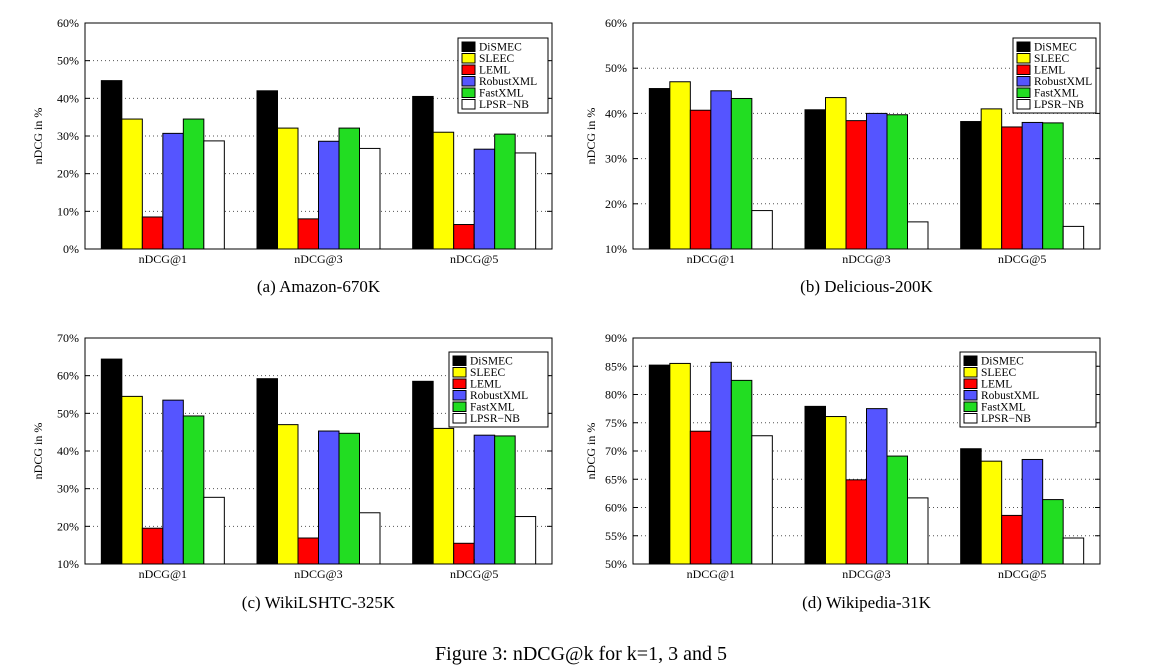 The height and width of the screenshot is (672, 1162). Describe the element at coordinates (1028, 389) in the screenshot. I see `legend-box` at that location.